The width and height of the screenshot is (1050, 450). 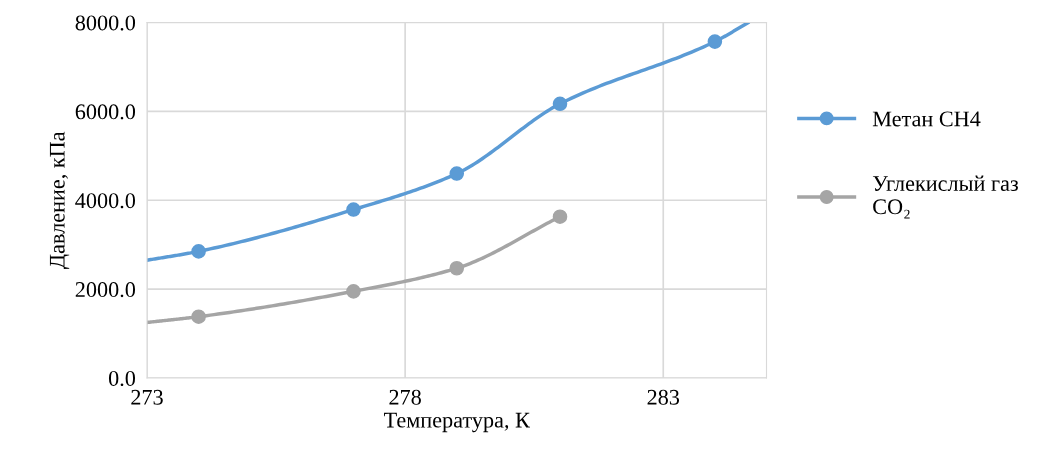 I want to click on y-tick-label: 4000.0, so click(x=105, y=201).